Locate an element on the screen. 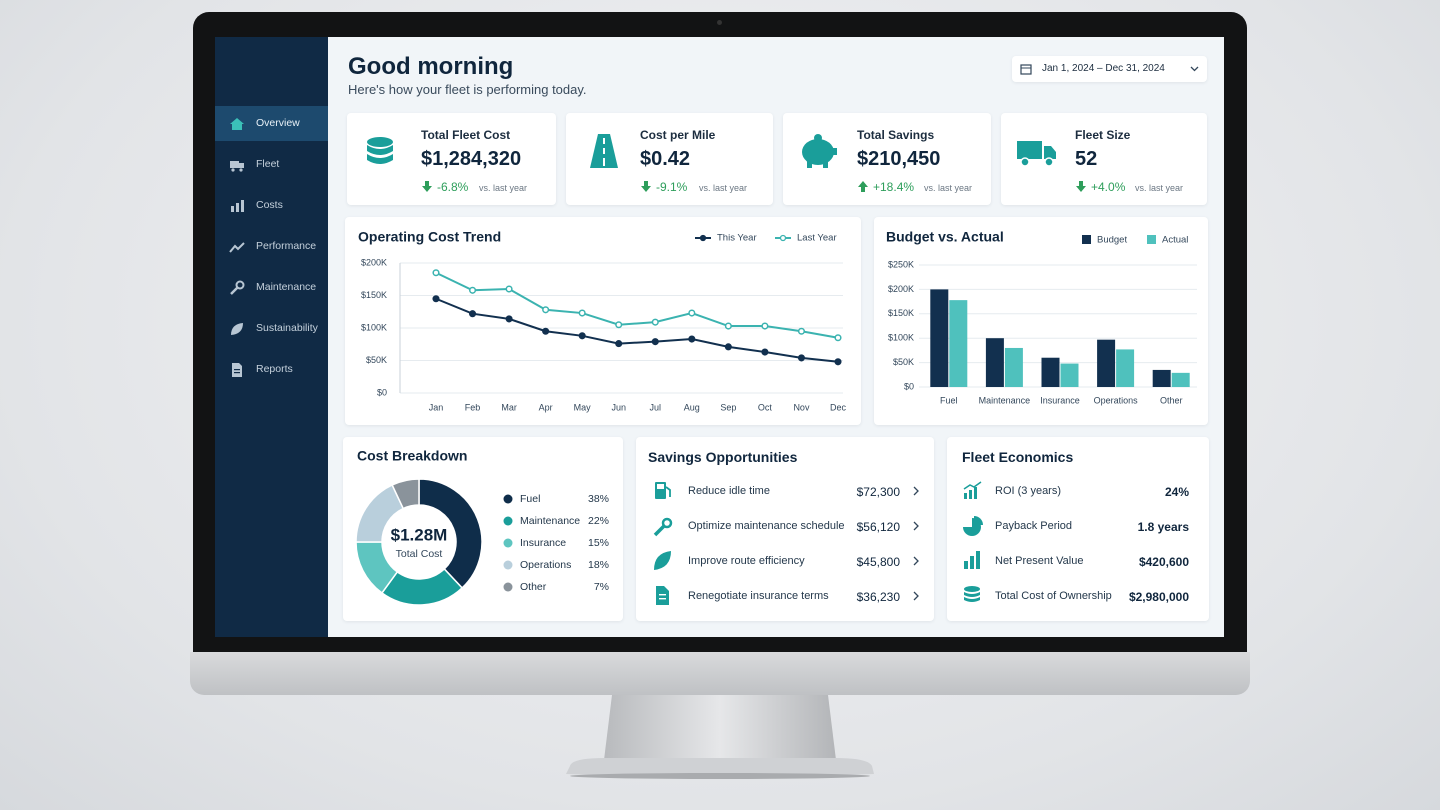 This screenshot has width=1440, height=810. chart-title: Budget vs. Actual is located at coordinates (945, 237).